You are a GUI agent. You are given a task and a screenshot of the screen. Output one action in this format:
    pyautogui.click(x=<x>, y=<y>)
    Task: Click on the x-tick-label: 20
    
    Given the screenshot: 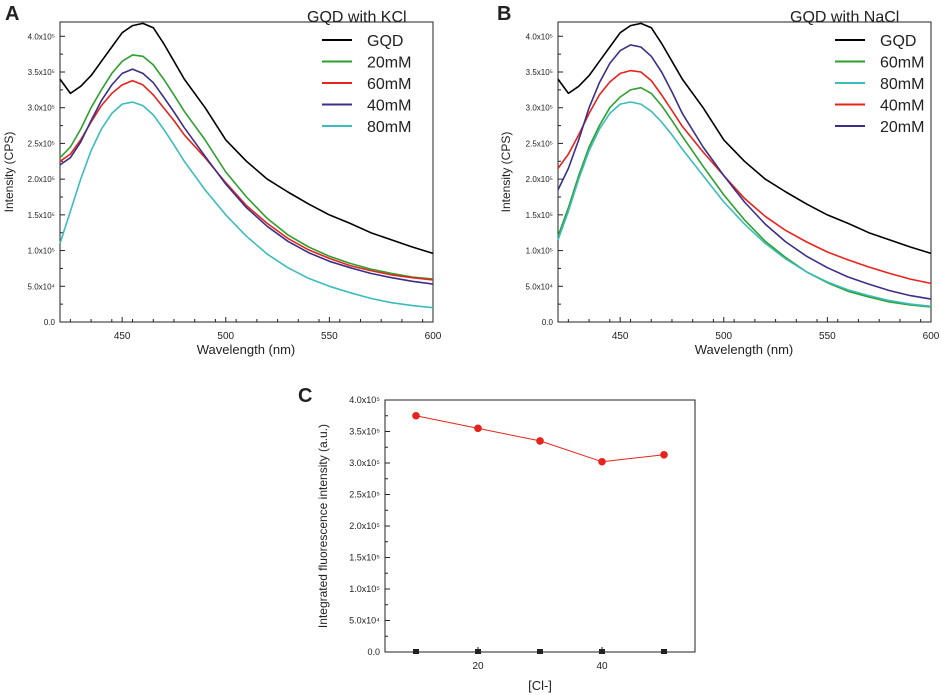 What is the action you would take?
    pyautogui.click(x=478, y=666)
    